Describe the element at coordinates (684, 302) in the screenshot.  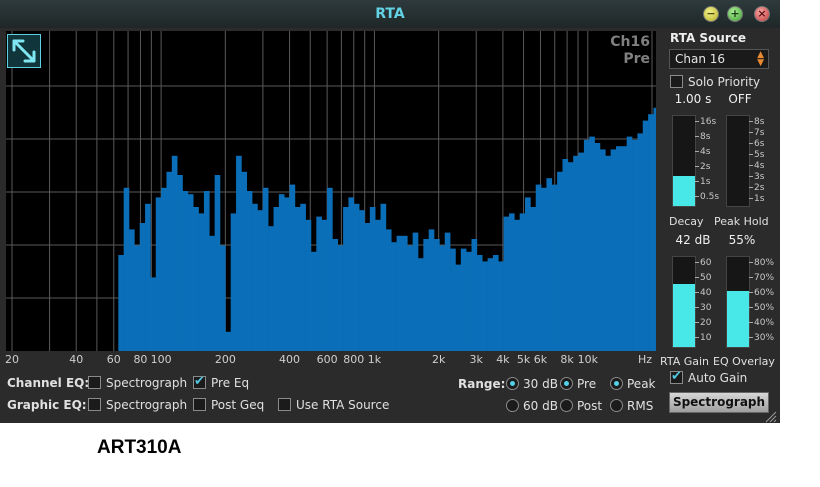
I see `rta-gain-slider` at that location.